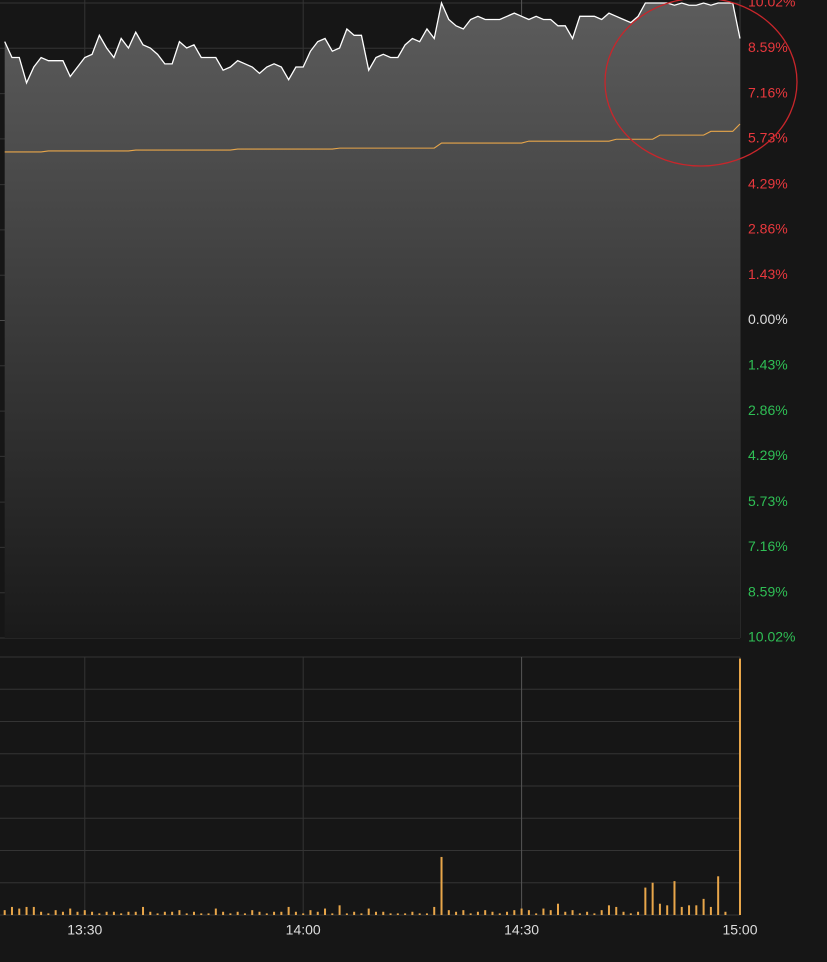  I want to click on x-tick-label: 15:00, so click(739, 930).